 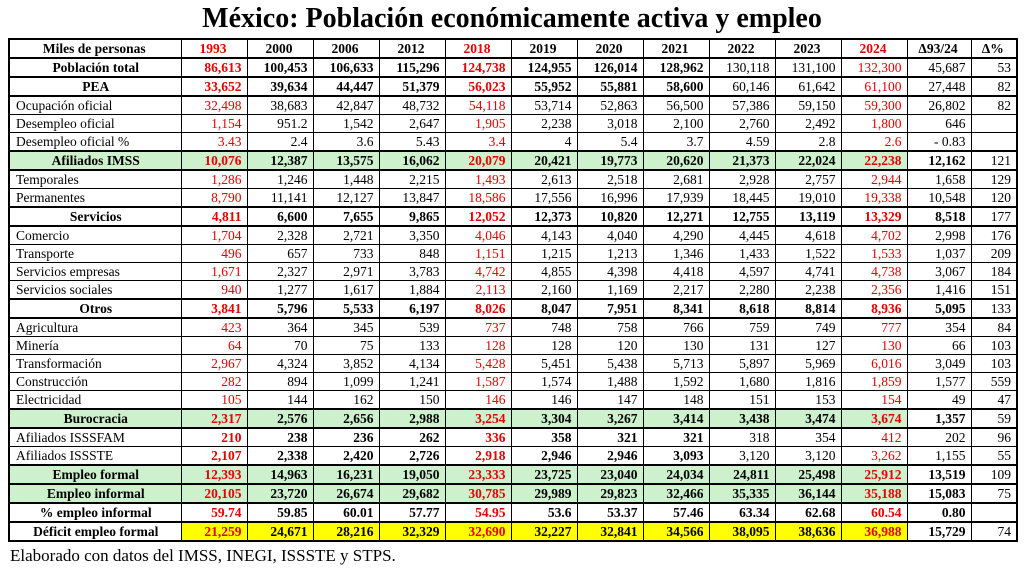 What do you see at coordinates (214, 512) in the screenshot?
I see `cell: 59.74` at bounding box center [214, 512].